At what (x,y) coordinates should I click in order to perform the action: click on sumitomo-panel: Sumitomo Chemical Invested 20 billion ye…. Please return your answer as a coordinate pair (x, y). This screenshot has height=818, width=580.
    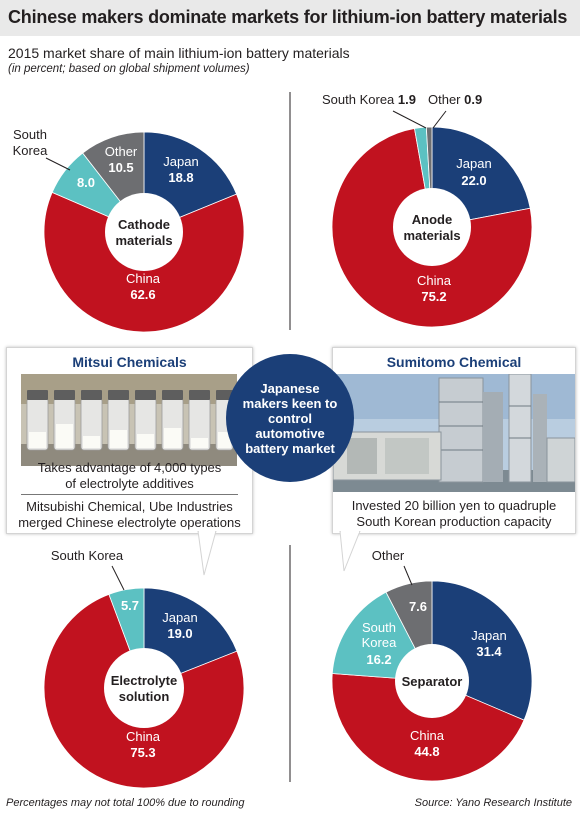
    Looking at the image, I should click on (454, 440).